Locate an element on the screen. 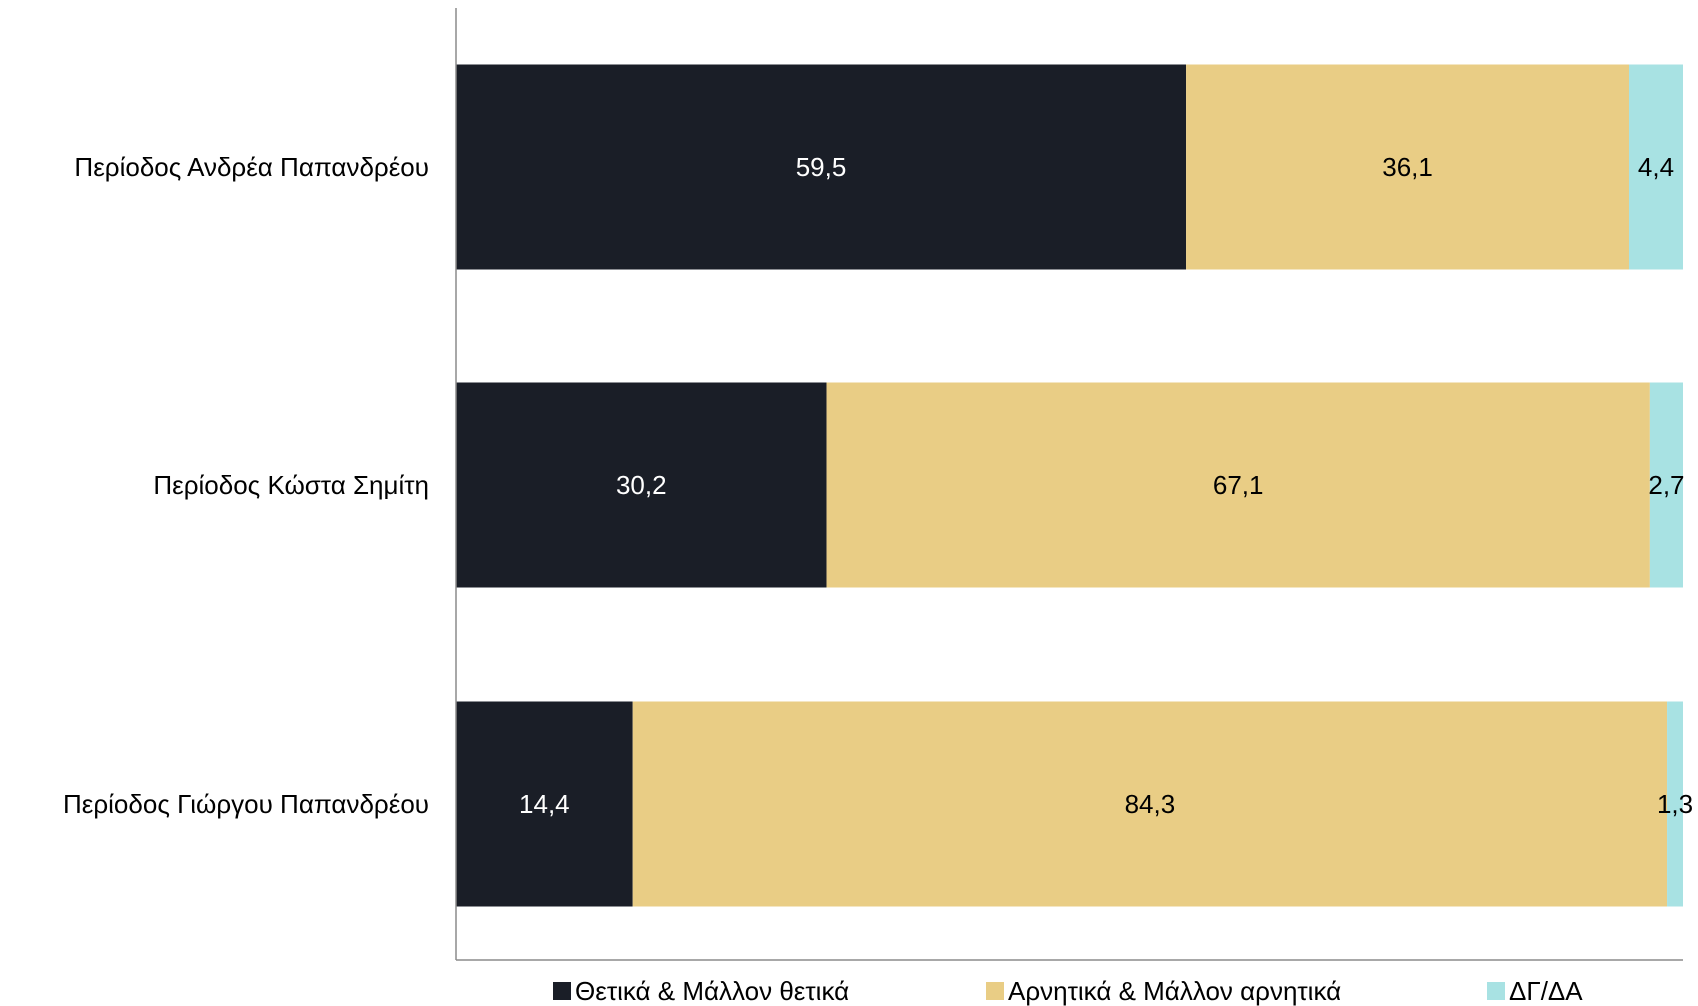 This screenshot has height=1006, width=1698. legend-item-3: ΔΓ/ΔΑ is located at coordinates (1535, 991).